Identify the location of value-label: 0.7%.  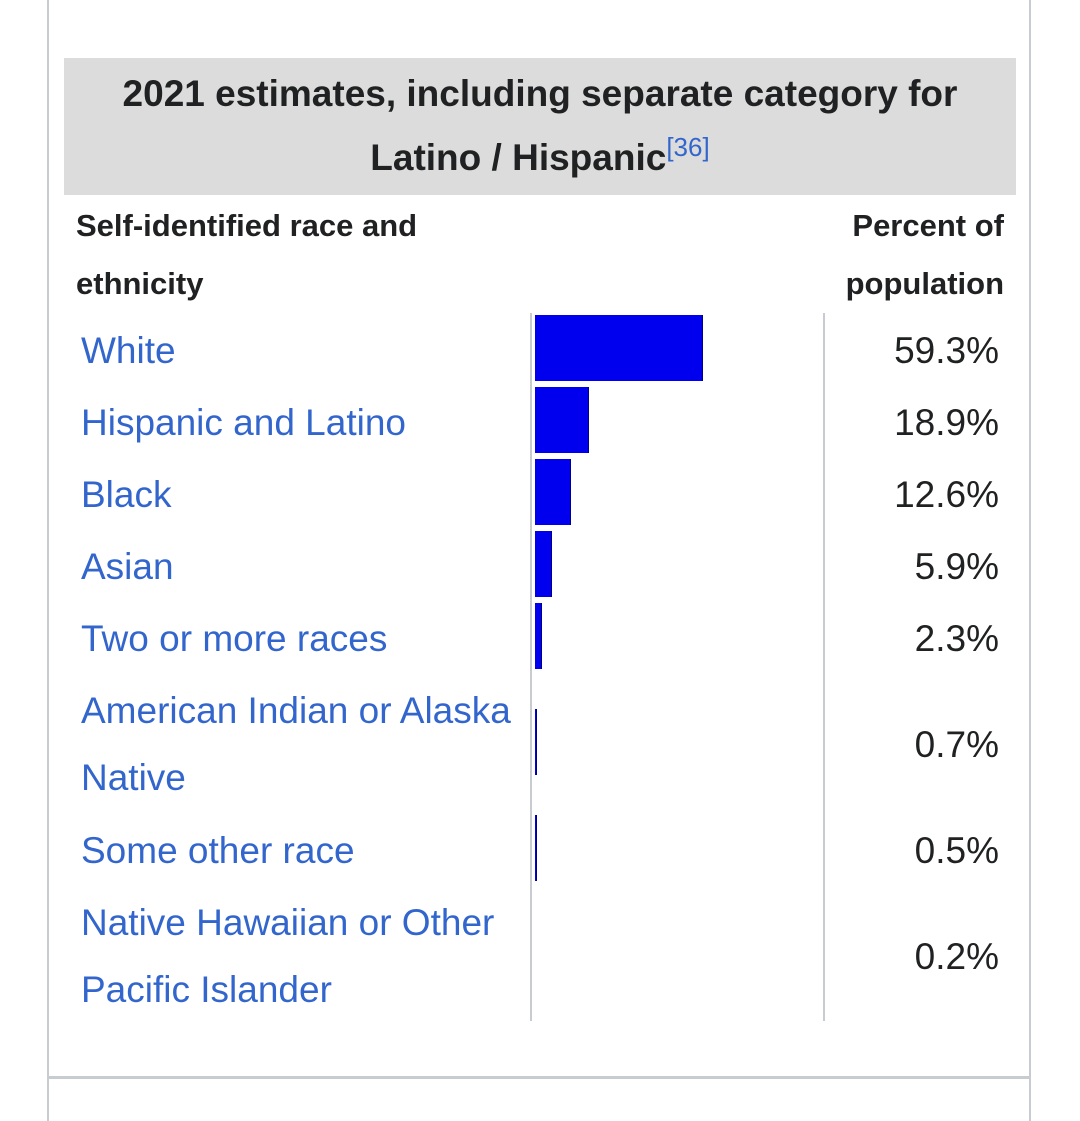
(956, 744).